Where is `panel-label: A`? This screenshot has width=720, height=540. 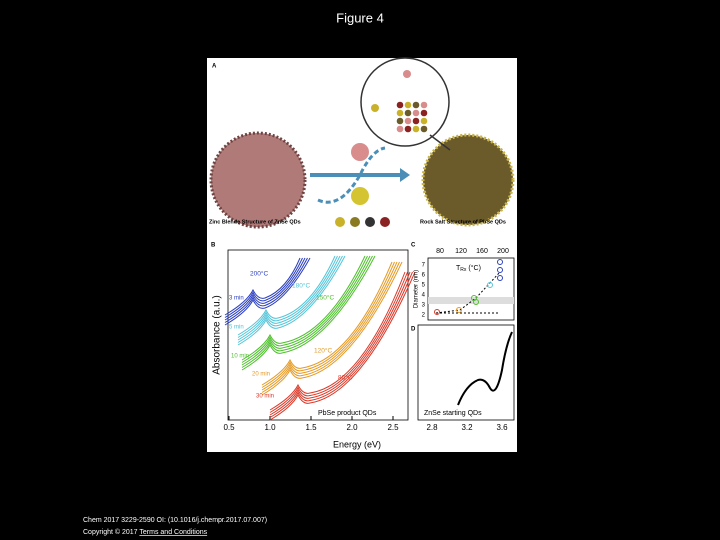
panel-label: A is located at coordinates (214, 67).